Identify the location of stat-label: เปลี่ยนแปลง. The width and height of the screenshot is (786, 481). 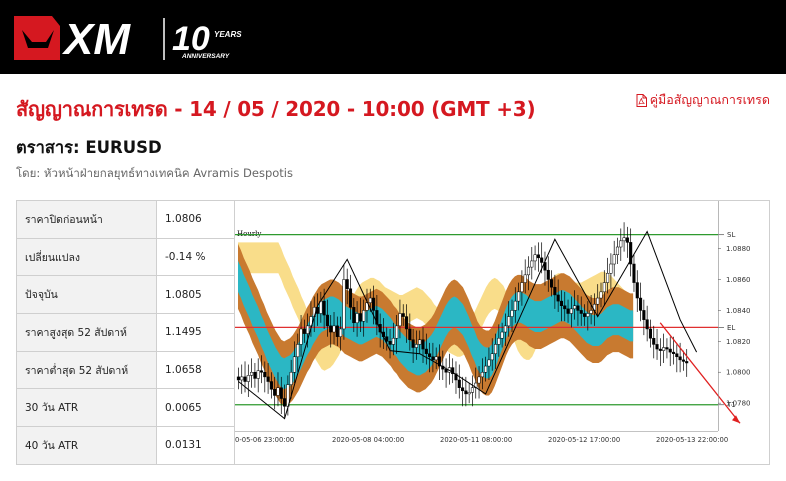
(86, 257).